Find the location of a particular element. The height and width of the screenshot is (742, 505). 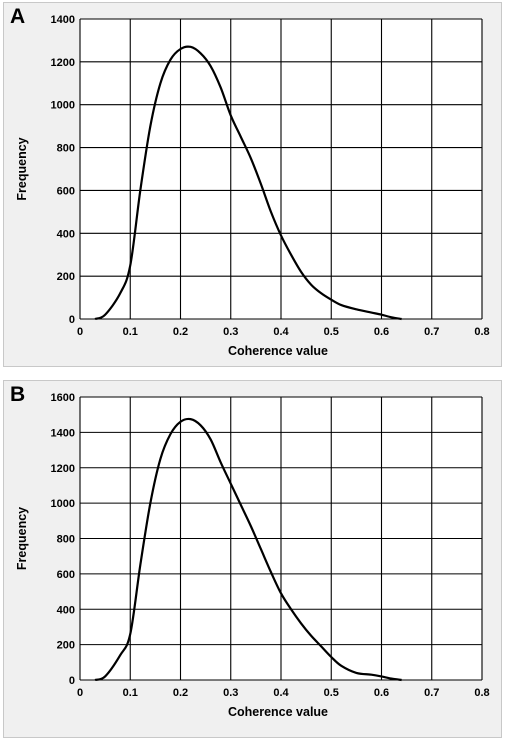

panel-label: A is located at coordinates (18, 16).